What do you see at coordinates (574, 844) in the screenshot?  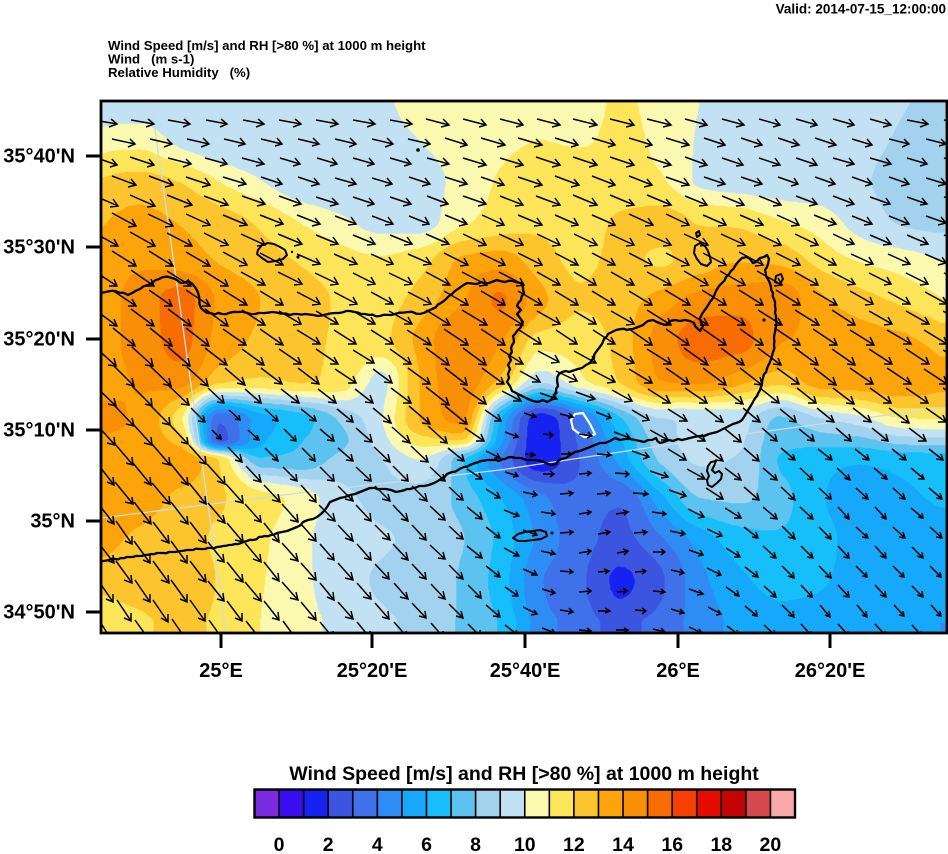 I see `svg-text: 12` at bounding box center [574, 844].